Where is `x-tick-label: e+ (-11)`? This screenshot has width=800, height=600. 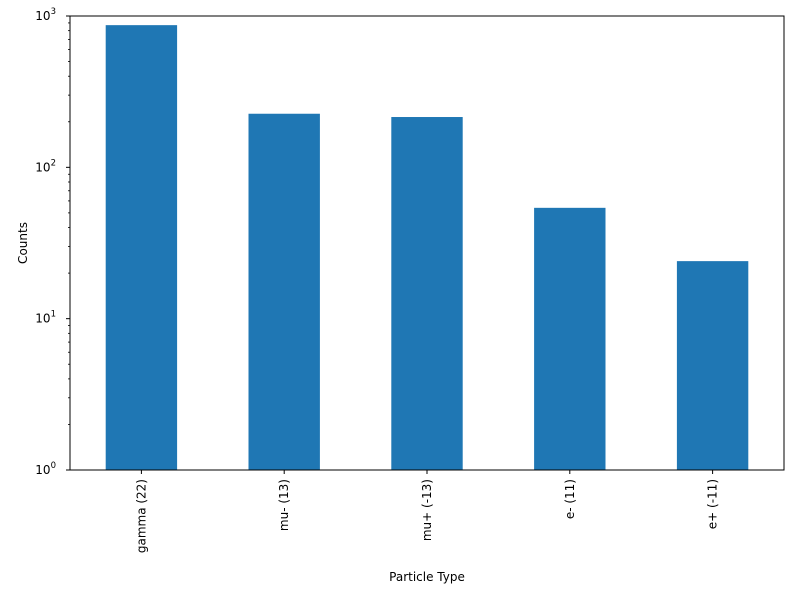
x-tick-label: e+ (-11) is located at coordinates (713, 504).